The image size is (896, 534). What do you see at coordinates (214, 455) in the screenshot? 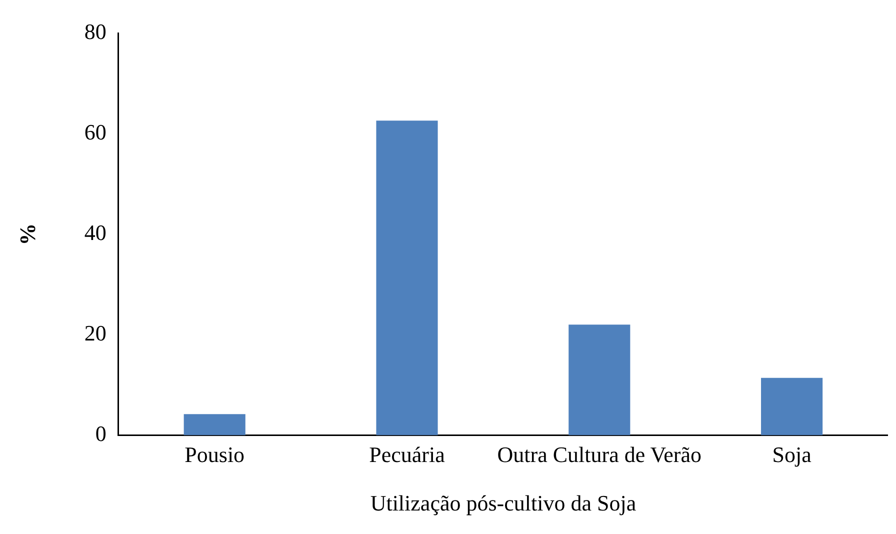
I see `x-tick-label: Pousio` at bounding box center [214, 455].